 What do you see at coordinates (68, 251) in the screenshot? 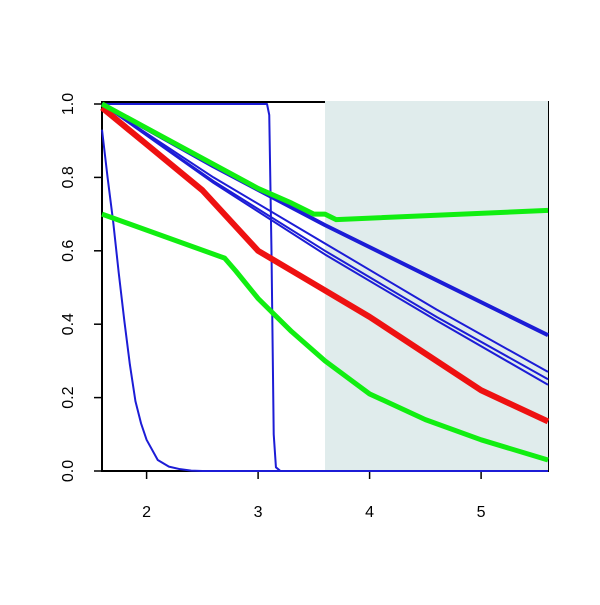
I see `y-tick-label: 0.6` at bounding box center [68, 251].